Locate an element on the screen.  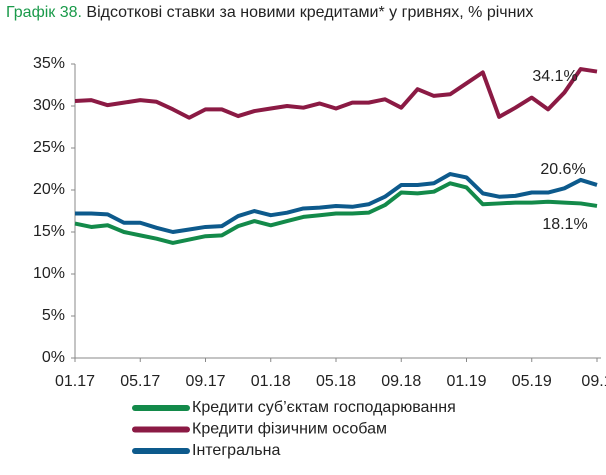
x-tick-label: 09.1 is located at coordinates (593, 381).